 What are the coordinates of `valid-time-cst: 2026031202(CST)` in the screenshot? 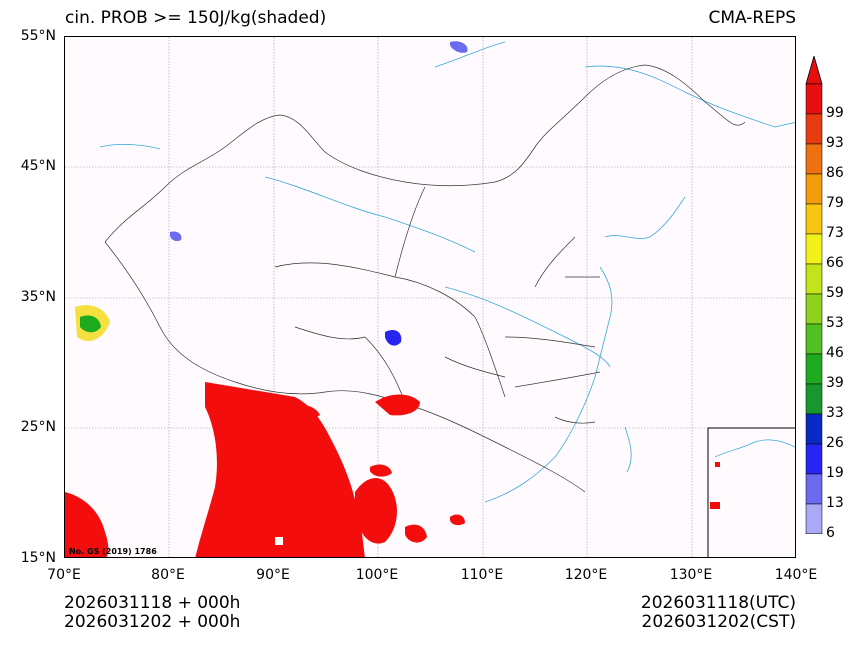 It's located at (718, 622).